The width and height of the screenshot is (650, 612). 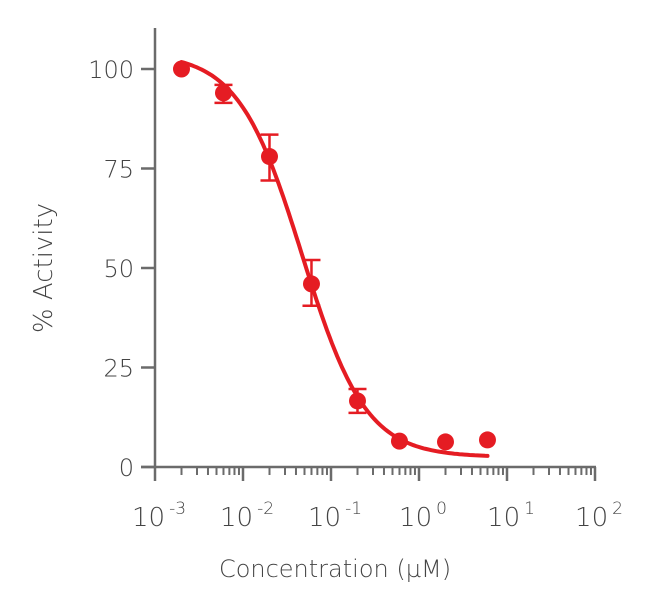 I want to click on x-tick-label: 10 -1, so click(x=335, y=516).